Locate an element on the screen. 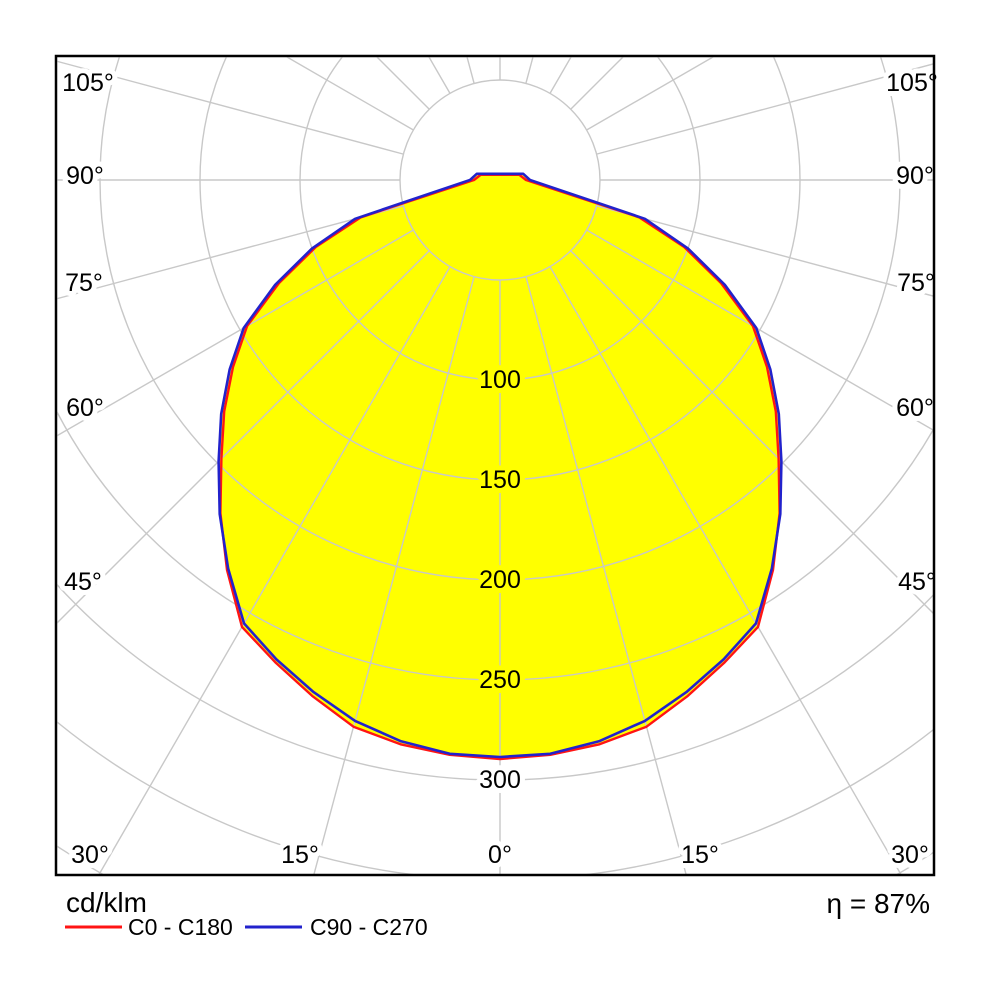 Image resolution: width=1000 pixels, height=1000 pixels. legend-item-c0-c180: C0 - C180 is located at coordinates (149, 927).